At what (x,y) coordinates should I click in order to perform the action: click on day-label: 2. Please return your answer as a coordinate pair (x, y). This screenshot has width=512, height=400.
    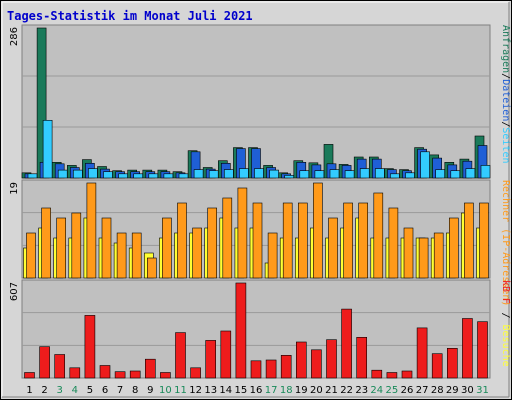
    Looking at the image, I should click on (44, 390).